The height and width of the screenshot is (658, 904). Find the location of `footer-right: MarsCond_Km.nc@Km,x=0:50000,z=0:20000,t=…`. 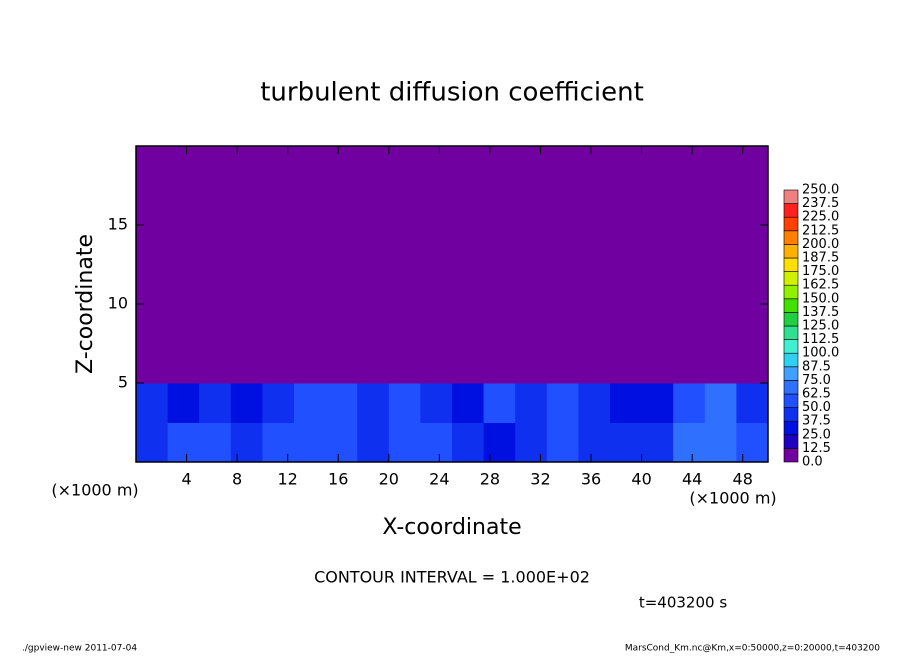

footer-right: MarsCond_Km.nc@Km,x=0:50000,z=0:20000,t=… is located at coordinates (752, 649).